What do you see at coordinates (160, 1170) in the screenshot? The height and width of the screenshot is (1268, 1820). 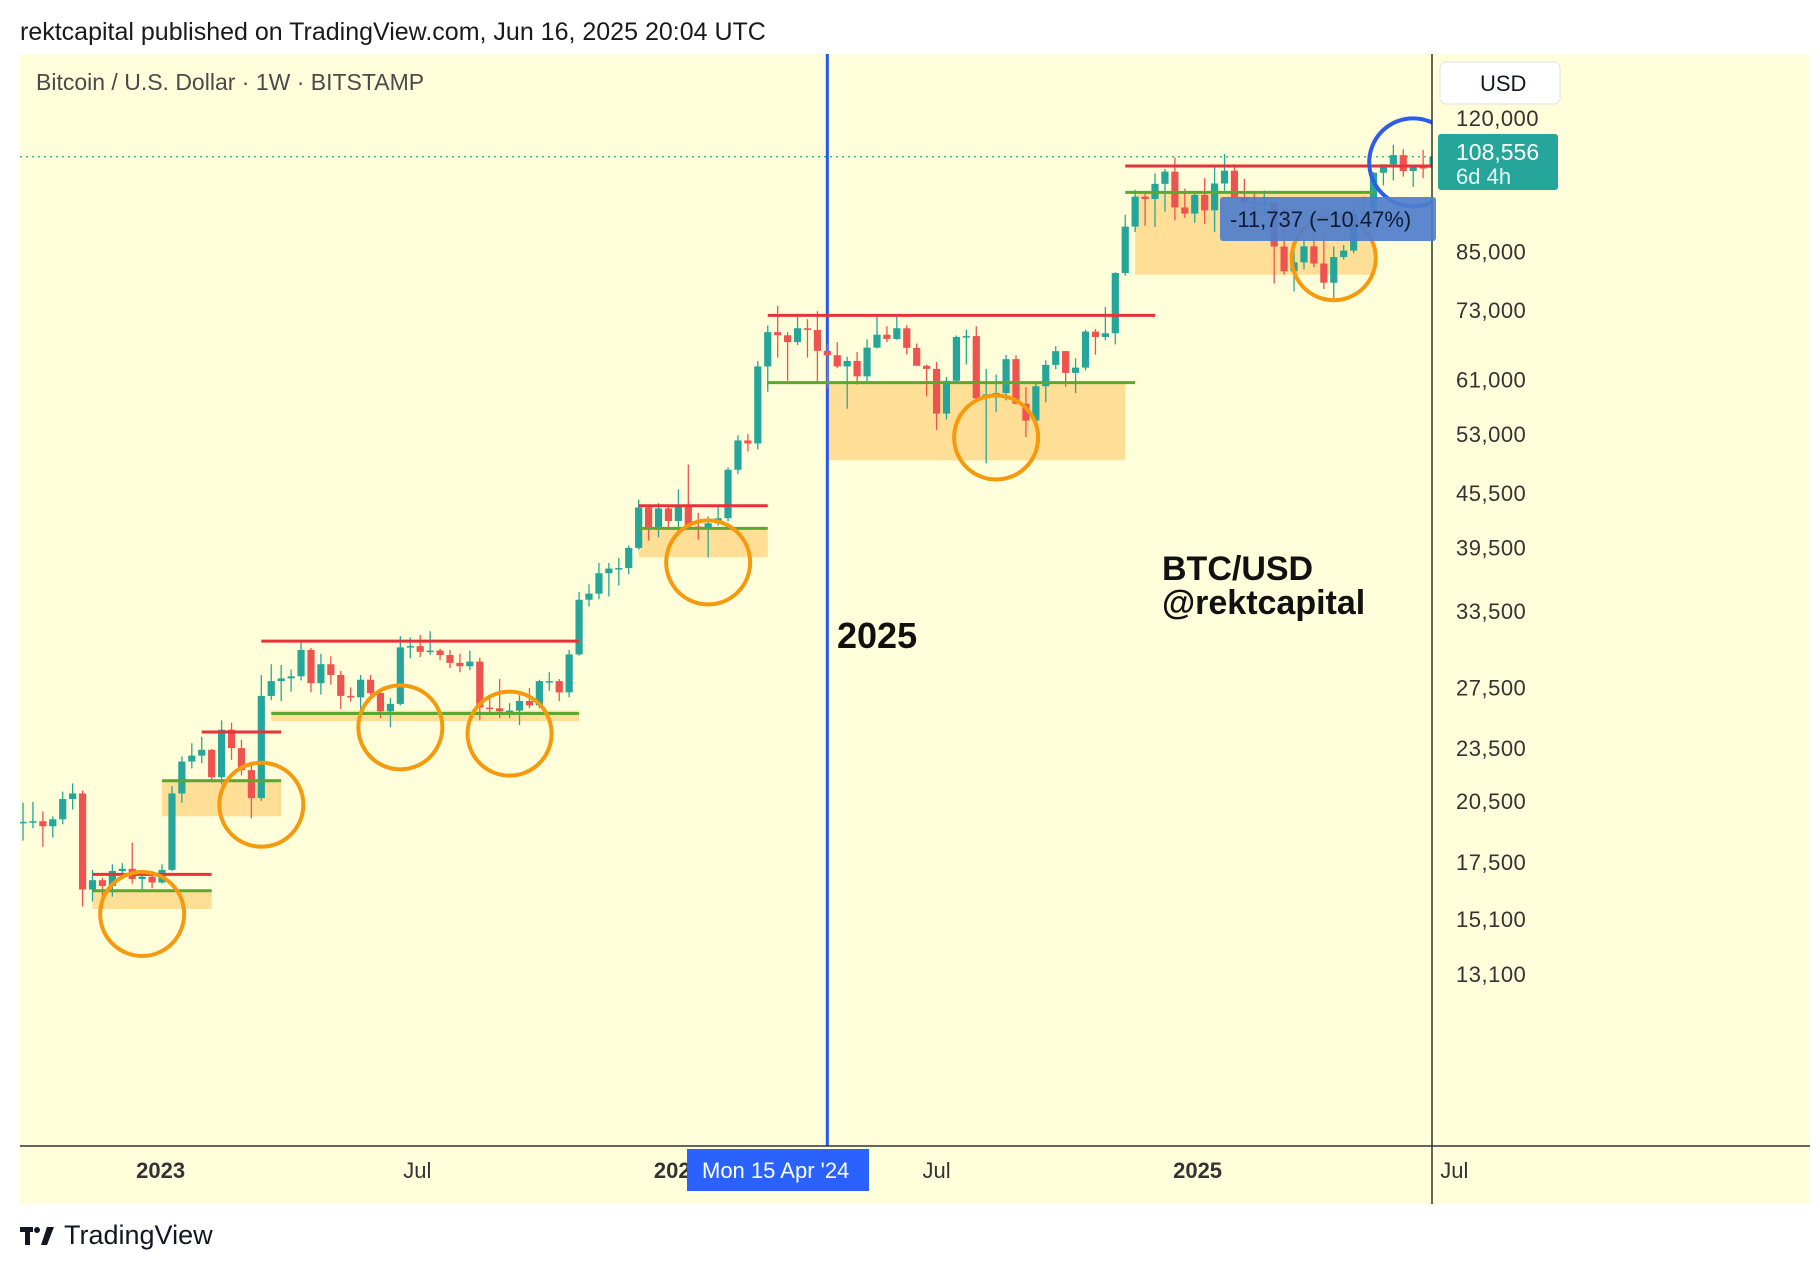 I see `time-tick-label: 2023` at bounding box center [160, 1170].